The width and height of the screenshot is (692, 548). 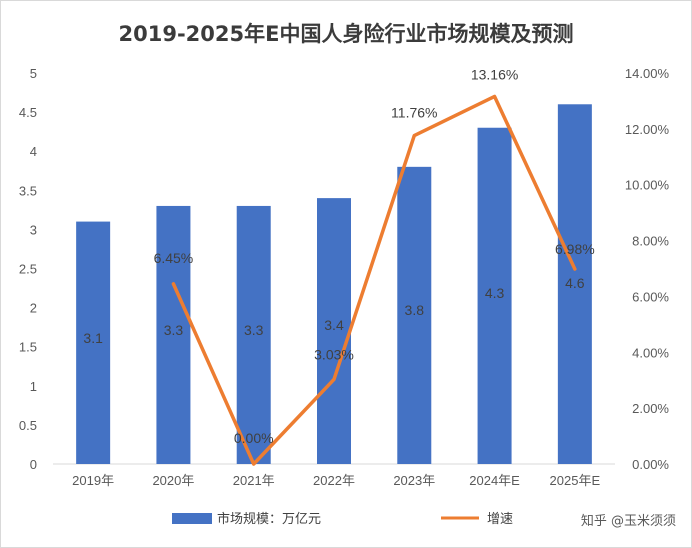 What do you see at coordinates (650, 464) in the screenshot?
I see `y-right-tick-label: 0.00%` at bounding box center [650, 464].